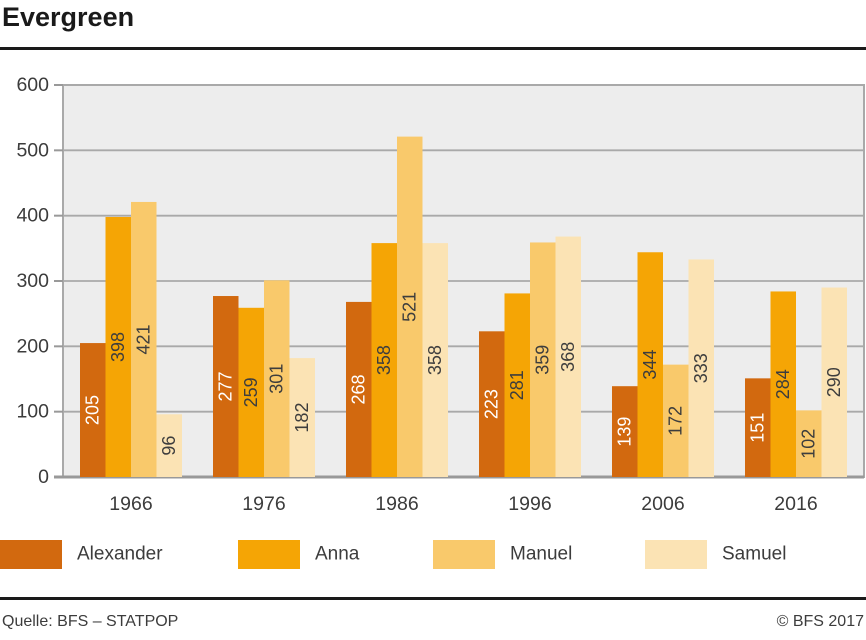 This screenshot has height=640, width=866. What do you see at coordinates (120, 554) in the screenshot?
I see `legend-label: Alexander` at bounding box center [120, 554].